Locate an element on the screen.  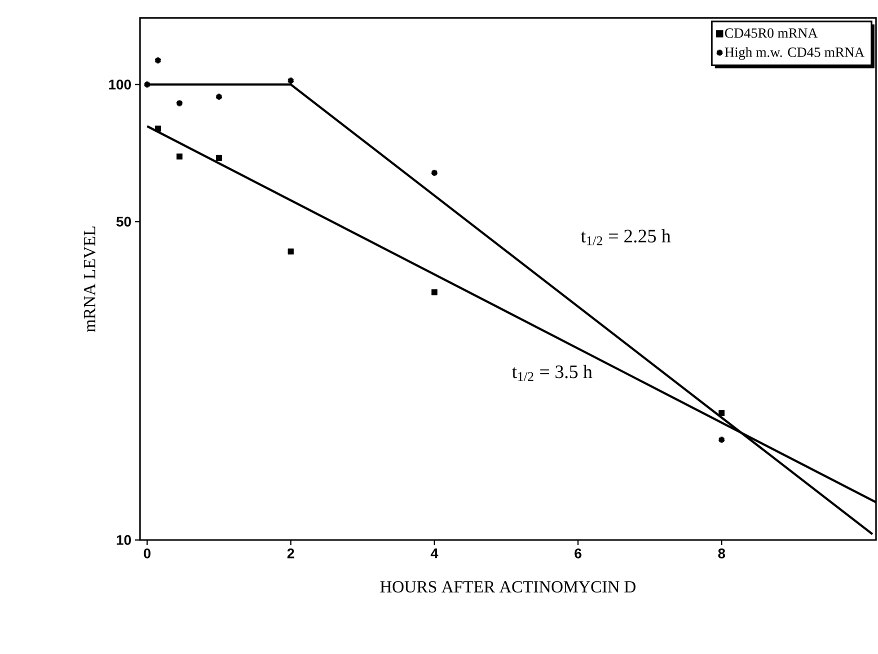
y-tick-label: 10 is located at coordinates (123, 540).